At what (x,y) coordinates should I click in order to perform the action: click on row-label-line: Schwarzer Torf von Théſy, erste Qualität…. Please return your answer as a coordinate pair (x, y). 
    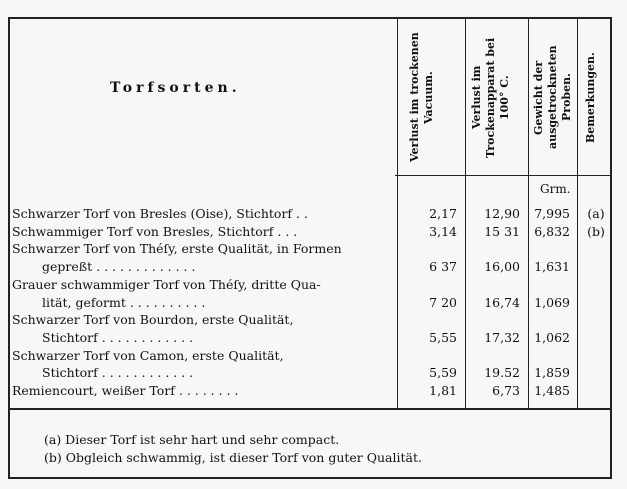
    Looking at the image, I should click on (177, 249).